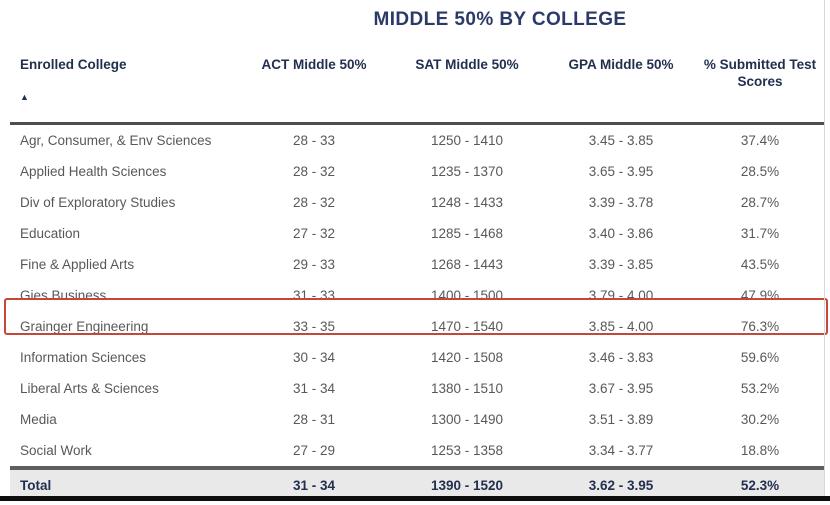 The image size is (830, 505). I want to click on column-header-enrolled-college: Enrolled College ▲, so click(125, 87).